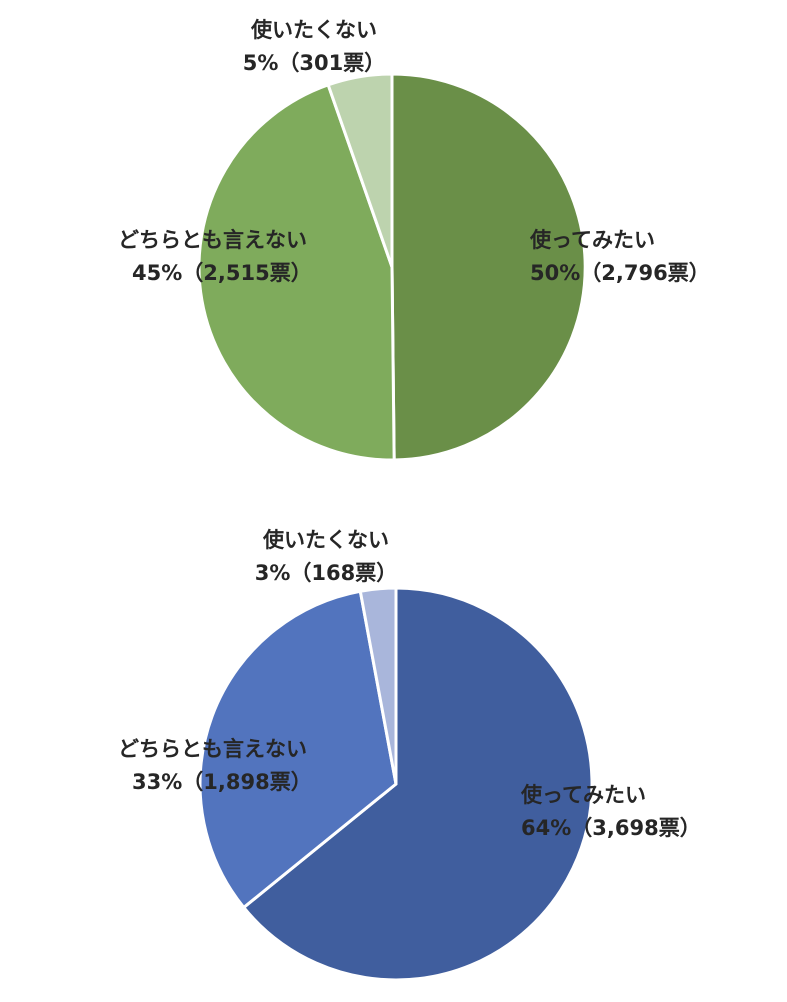  What do you see at coordinates (630, 257) in the screenshot?
I see `chart1-label-want: 使ってみたい 50%（2,796票）` at bounding box center [630, 257].